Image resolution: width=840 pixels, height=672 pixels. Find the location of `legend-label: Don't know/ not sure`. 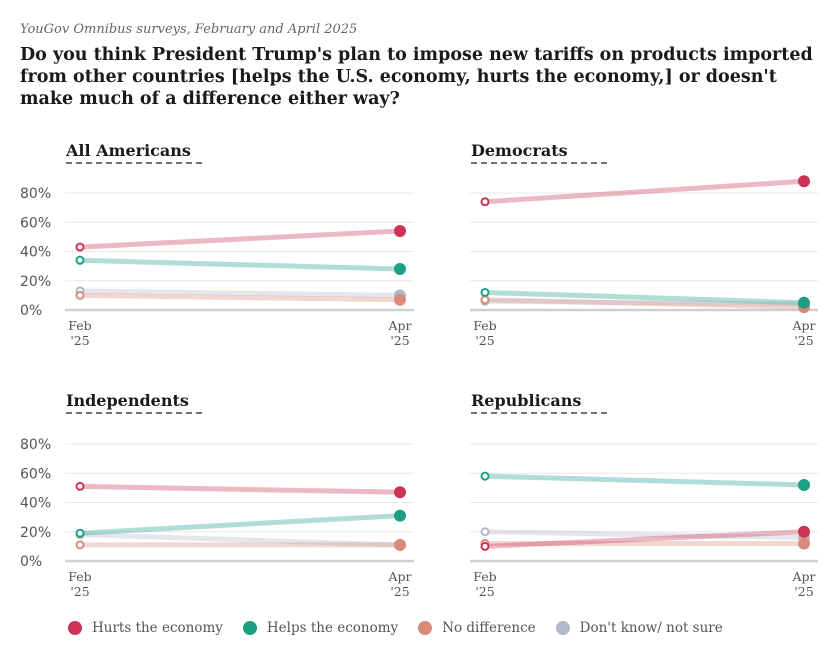

legend-label: Don't know/ not sure is located at coordinates (651, 628).